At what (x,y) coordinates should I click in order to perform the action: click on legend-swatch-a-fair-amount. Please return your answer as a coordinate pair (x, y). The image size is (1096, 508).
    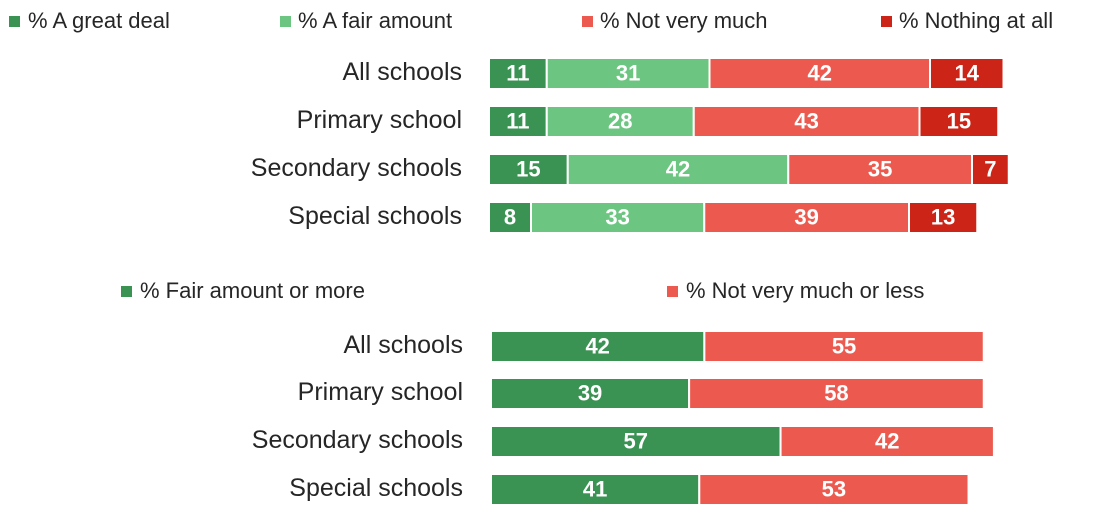
    Looking at the image, I should click on (285, 21).